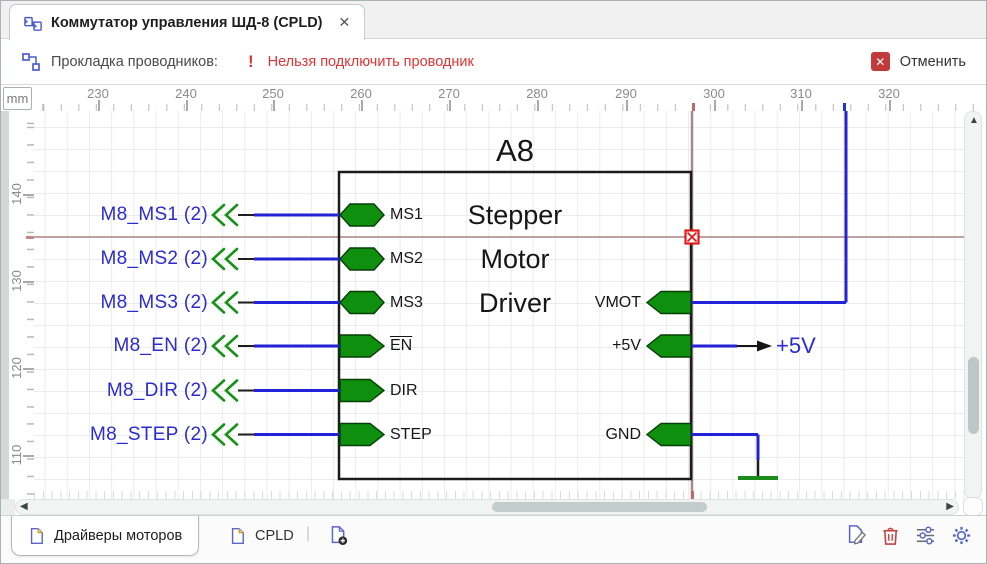  Describe the element at coordinates (626, 345) in the screenshot. I see `pin-name: +5V` at that location.